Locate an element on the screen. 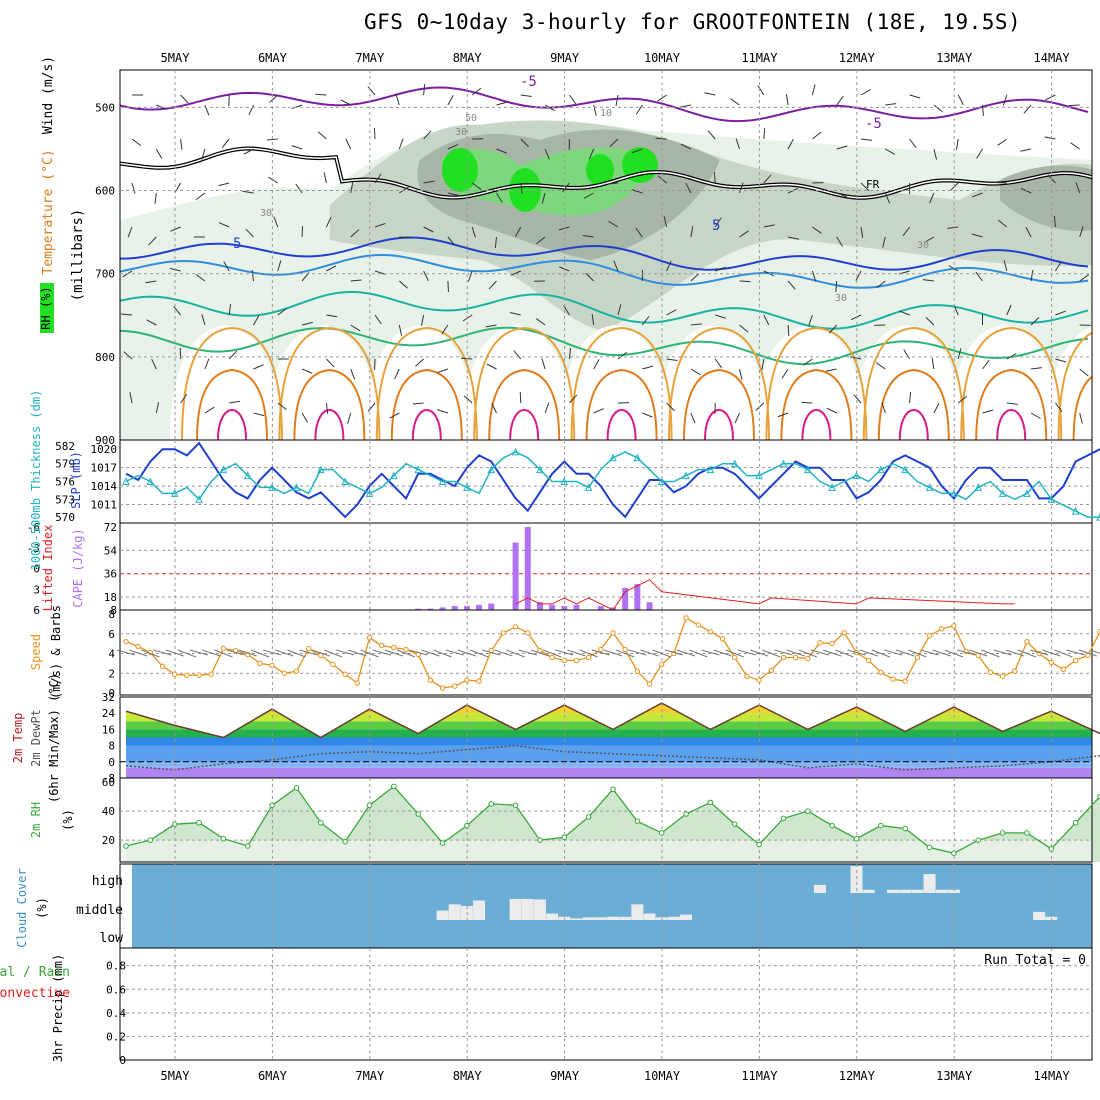  cape-bar is located at coordinates (625, 598).